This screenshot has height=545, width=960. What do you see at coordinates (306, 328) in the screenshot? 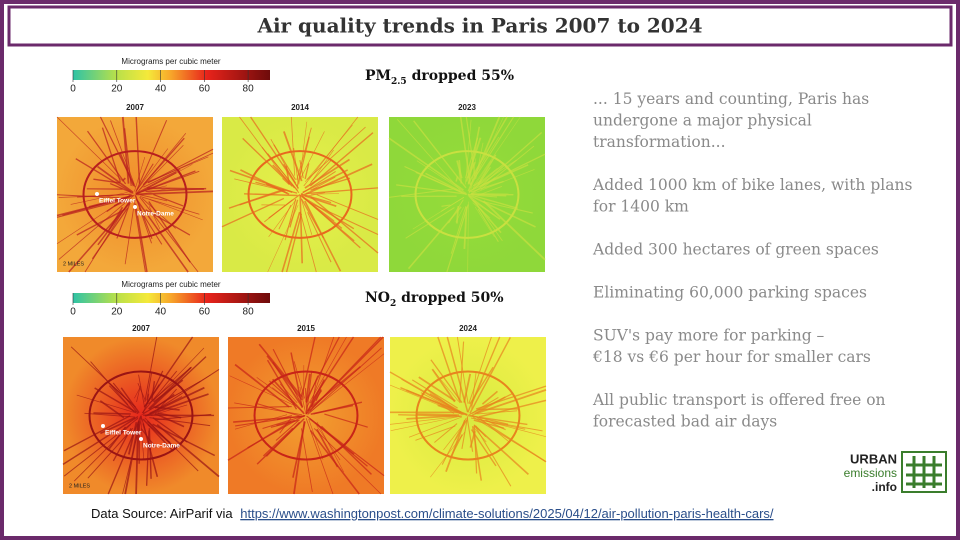
I see `map-year: 2015` at bounding box center [306, 328].